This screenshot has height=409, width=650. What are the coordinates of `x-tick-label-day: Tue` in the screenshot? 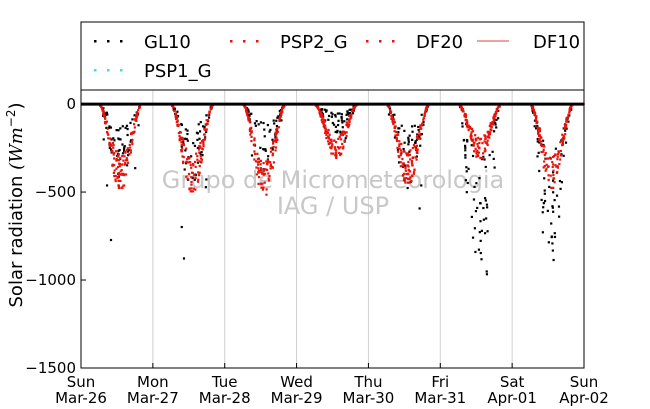 It's located at (224, 382).